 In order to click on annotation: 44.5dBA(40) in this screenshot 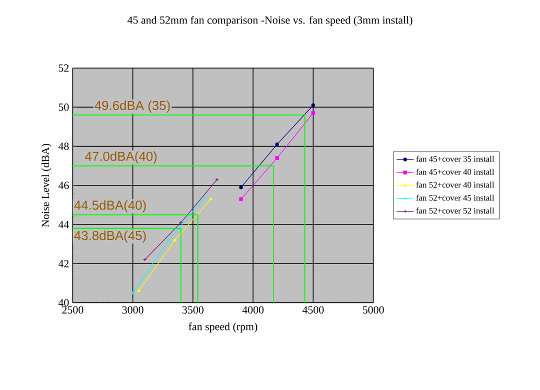, I will do `click(110, 206)`.